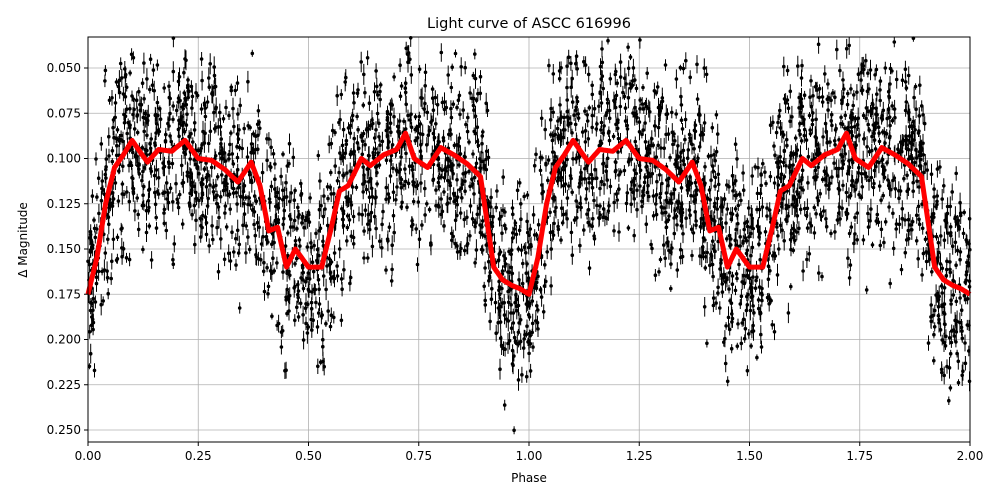 The width and height of the screenshot is (1000, 500). I want to click on y-tick-label: 0.250, so click(64, 430).